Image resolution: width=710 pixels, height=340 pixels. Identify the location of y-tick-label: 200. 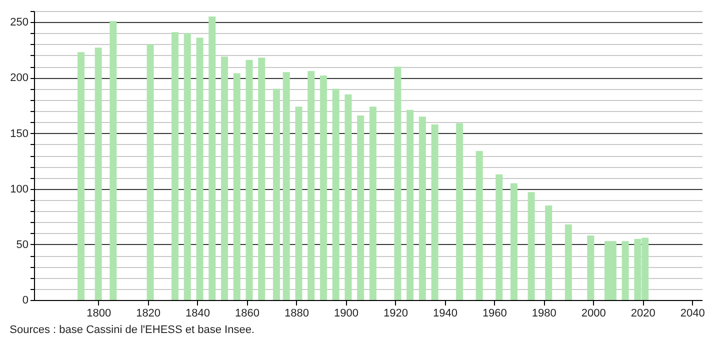
(19, 78).